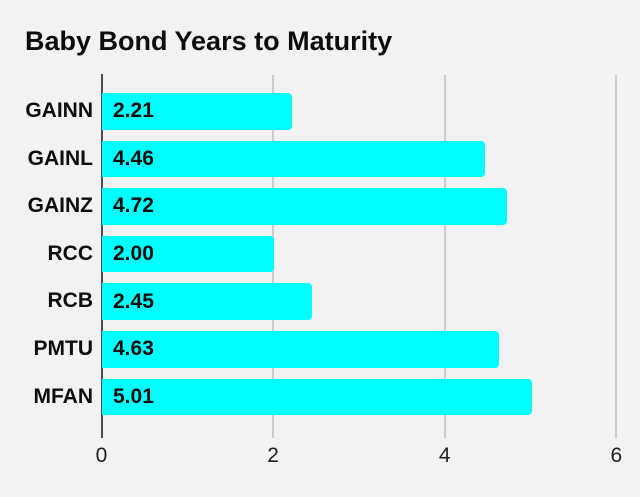 This screenshot has width=640, height=497. Describe the element at coordinates (133, 396) in the screenshot. I see `bar-value-label-mfan: 5.01` at that location.